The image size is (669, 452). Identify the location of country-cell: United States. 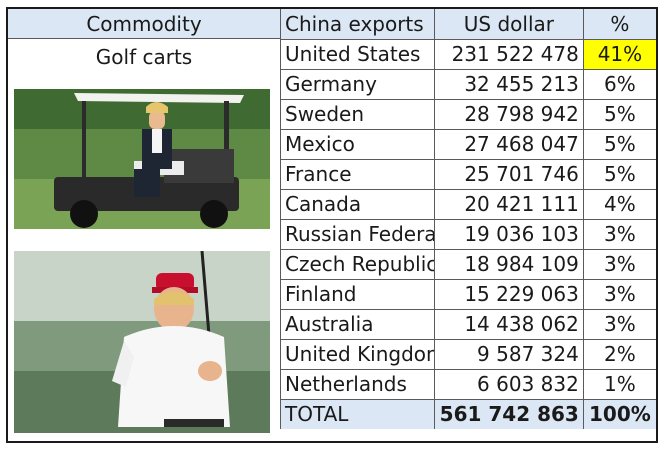
(357, 54).